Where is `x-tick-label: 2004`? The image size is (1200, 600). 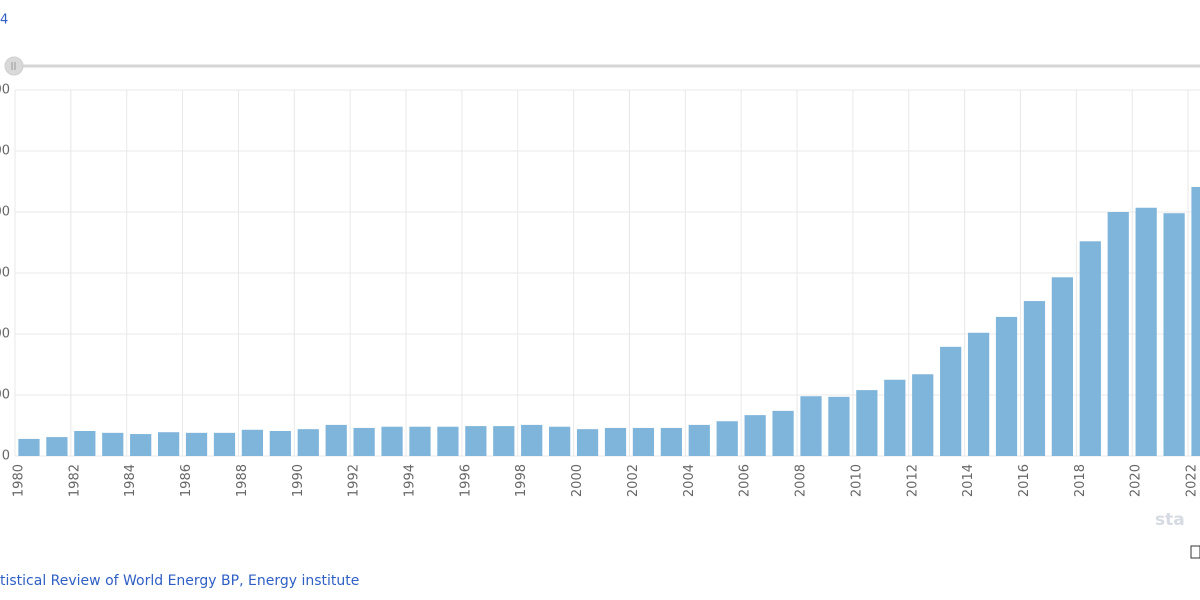
x-tick-label: 2004 is located at coordinates (689, 480).